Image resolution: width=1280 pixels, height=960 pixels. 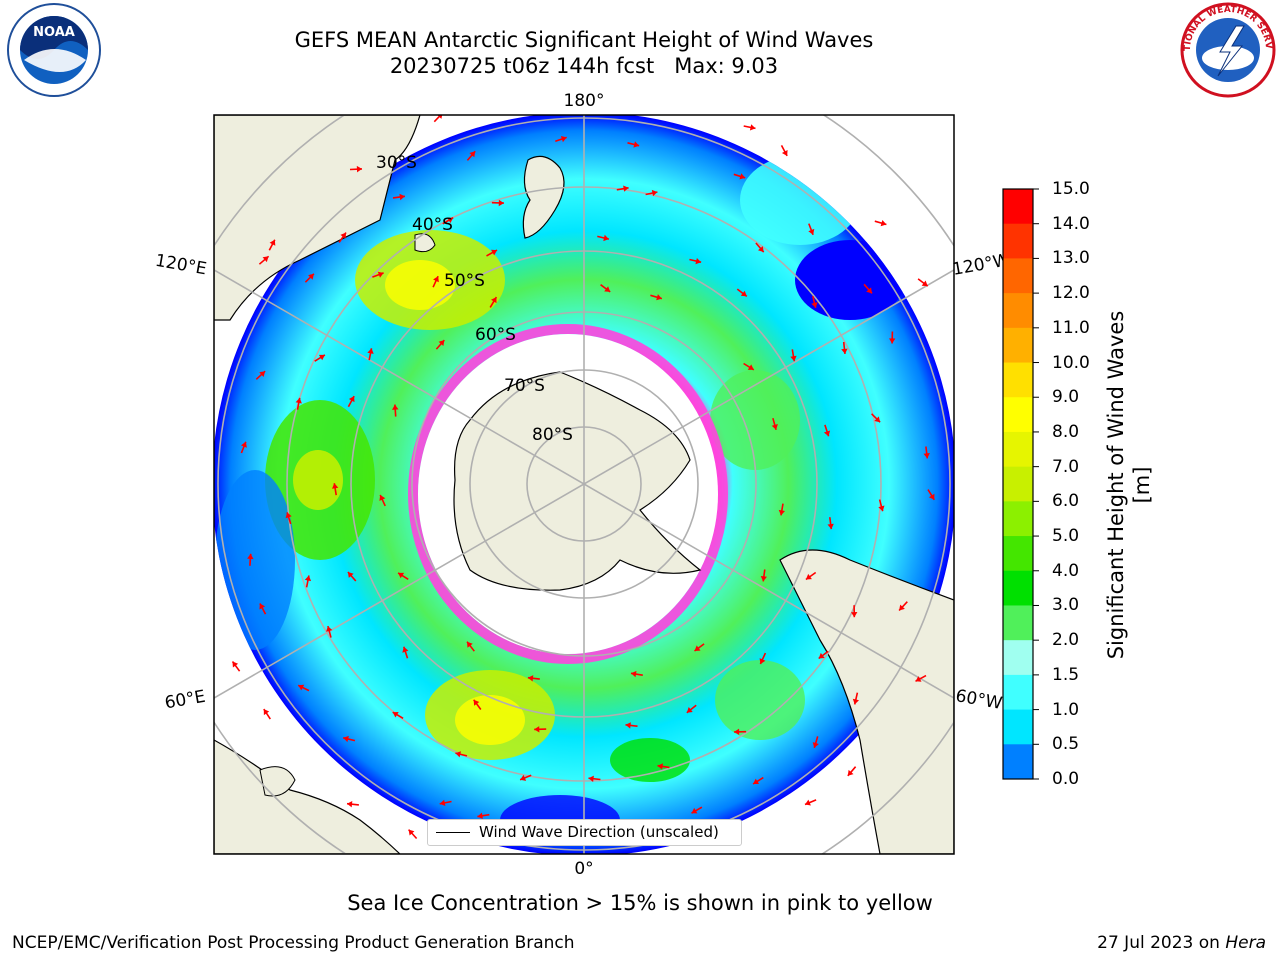 I want to click on colorbar-tick-label: 6.0, so click(x=1066, y=501).